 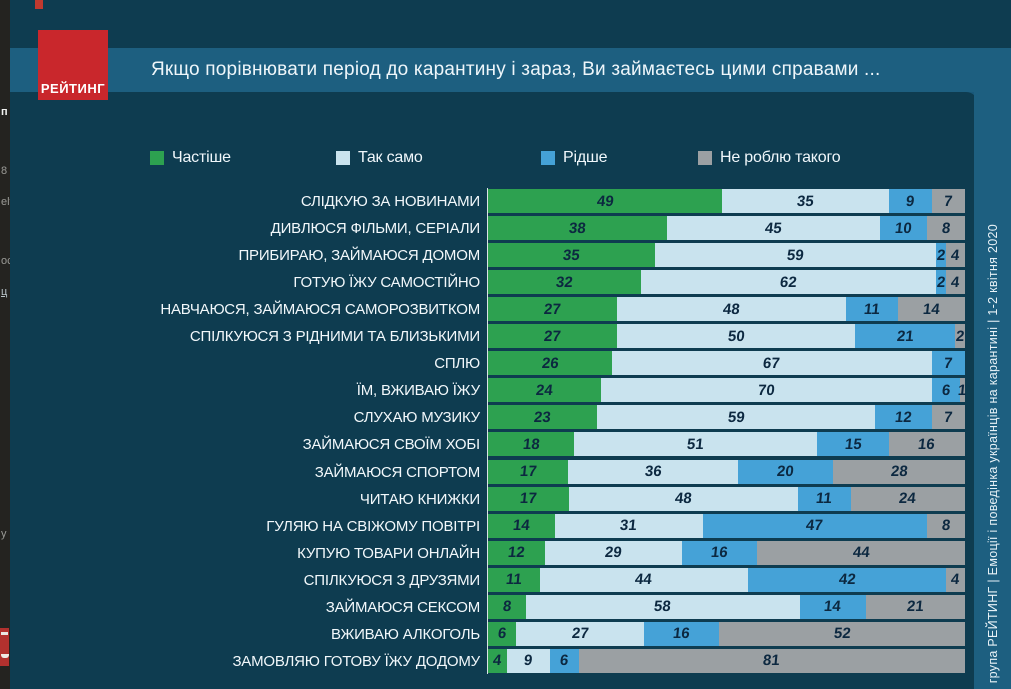 I want to click on segment-value: 6, so click(x=502, y=634).